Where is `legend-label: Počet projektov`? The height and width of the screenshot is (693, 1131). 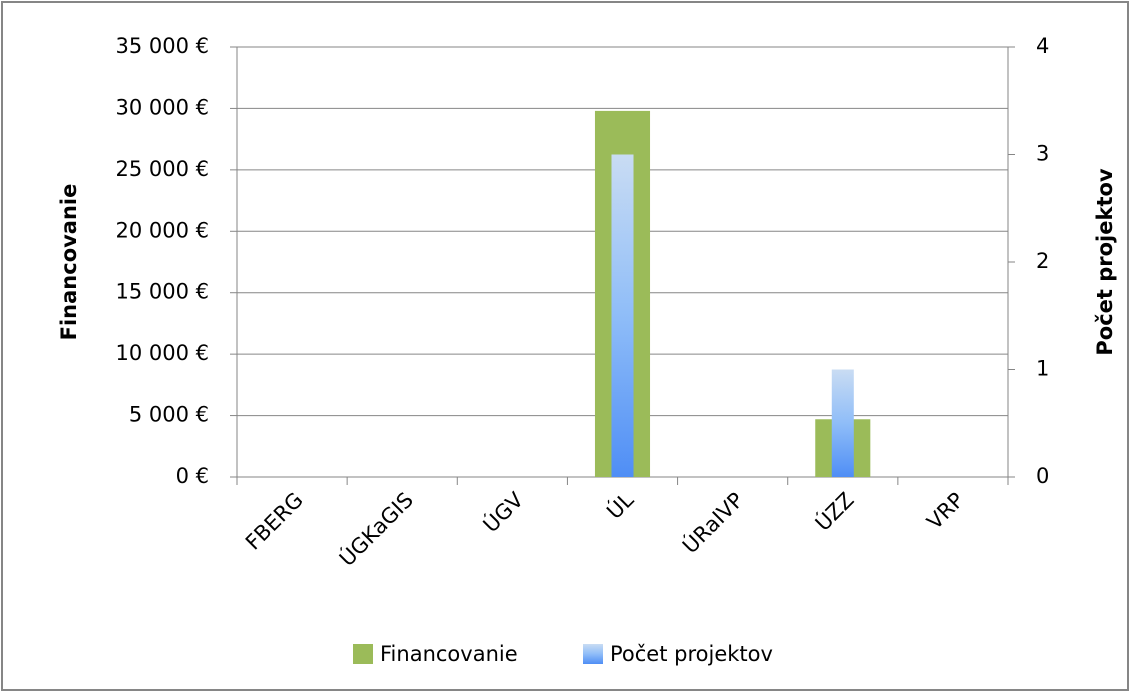
legend-label: Počet projektov is located at coordinates (691, 654).